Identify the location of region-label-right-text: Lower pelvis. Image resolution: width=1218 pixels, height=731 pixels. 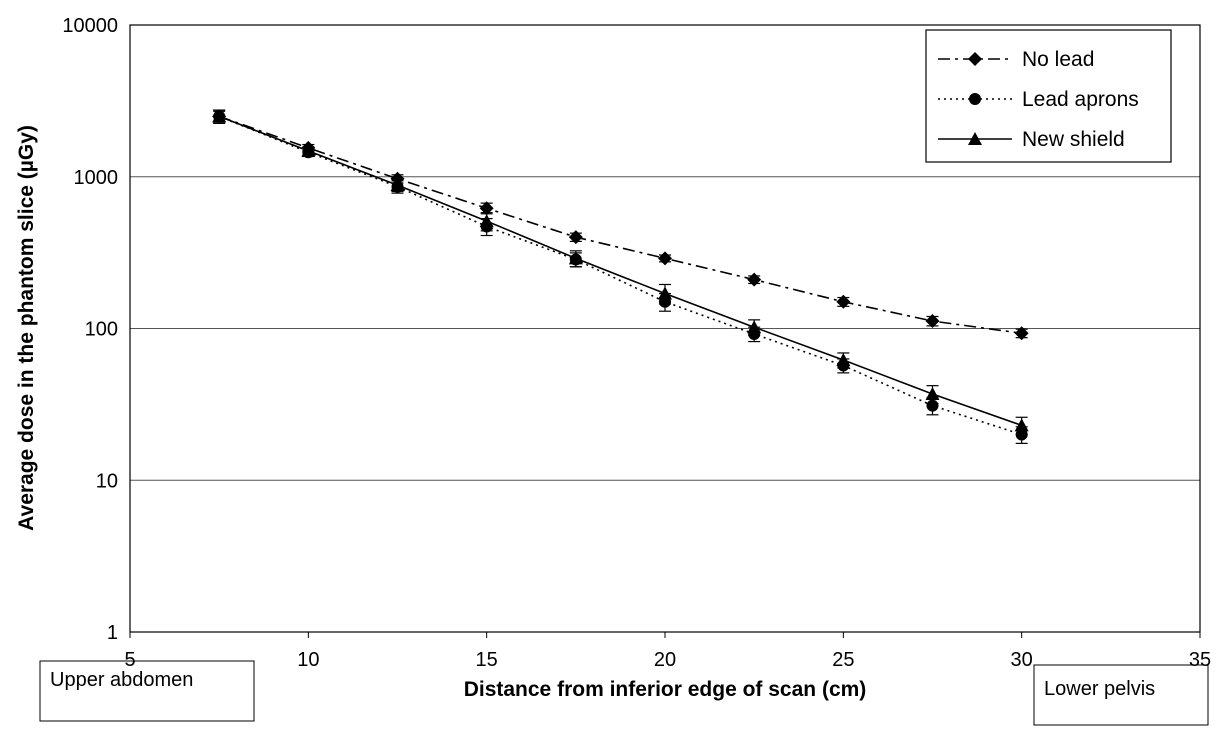
(1099, 689).